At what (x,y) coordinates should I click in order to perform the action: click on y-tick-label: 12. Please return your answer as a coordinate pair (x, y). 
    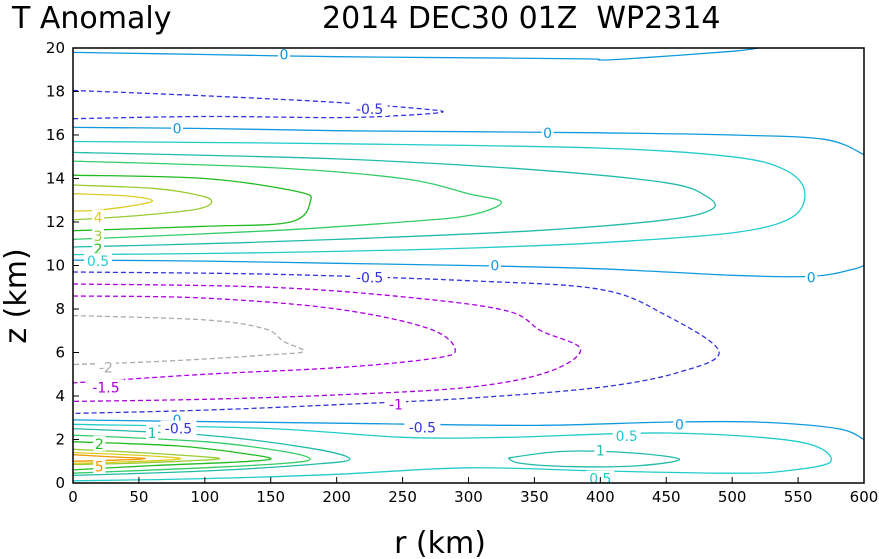
    Looking at the image, I should click on (55, 222).